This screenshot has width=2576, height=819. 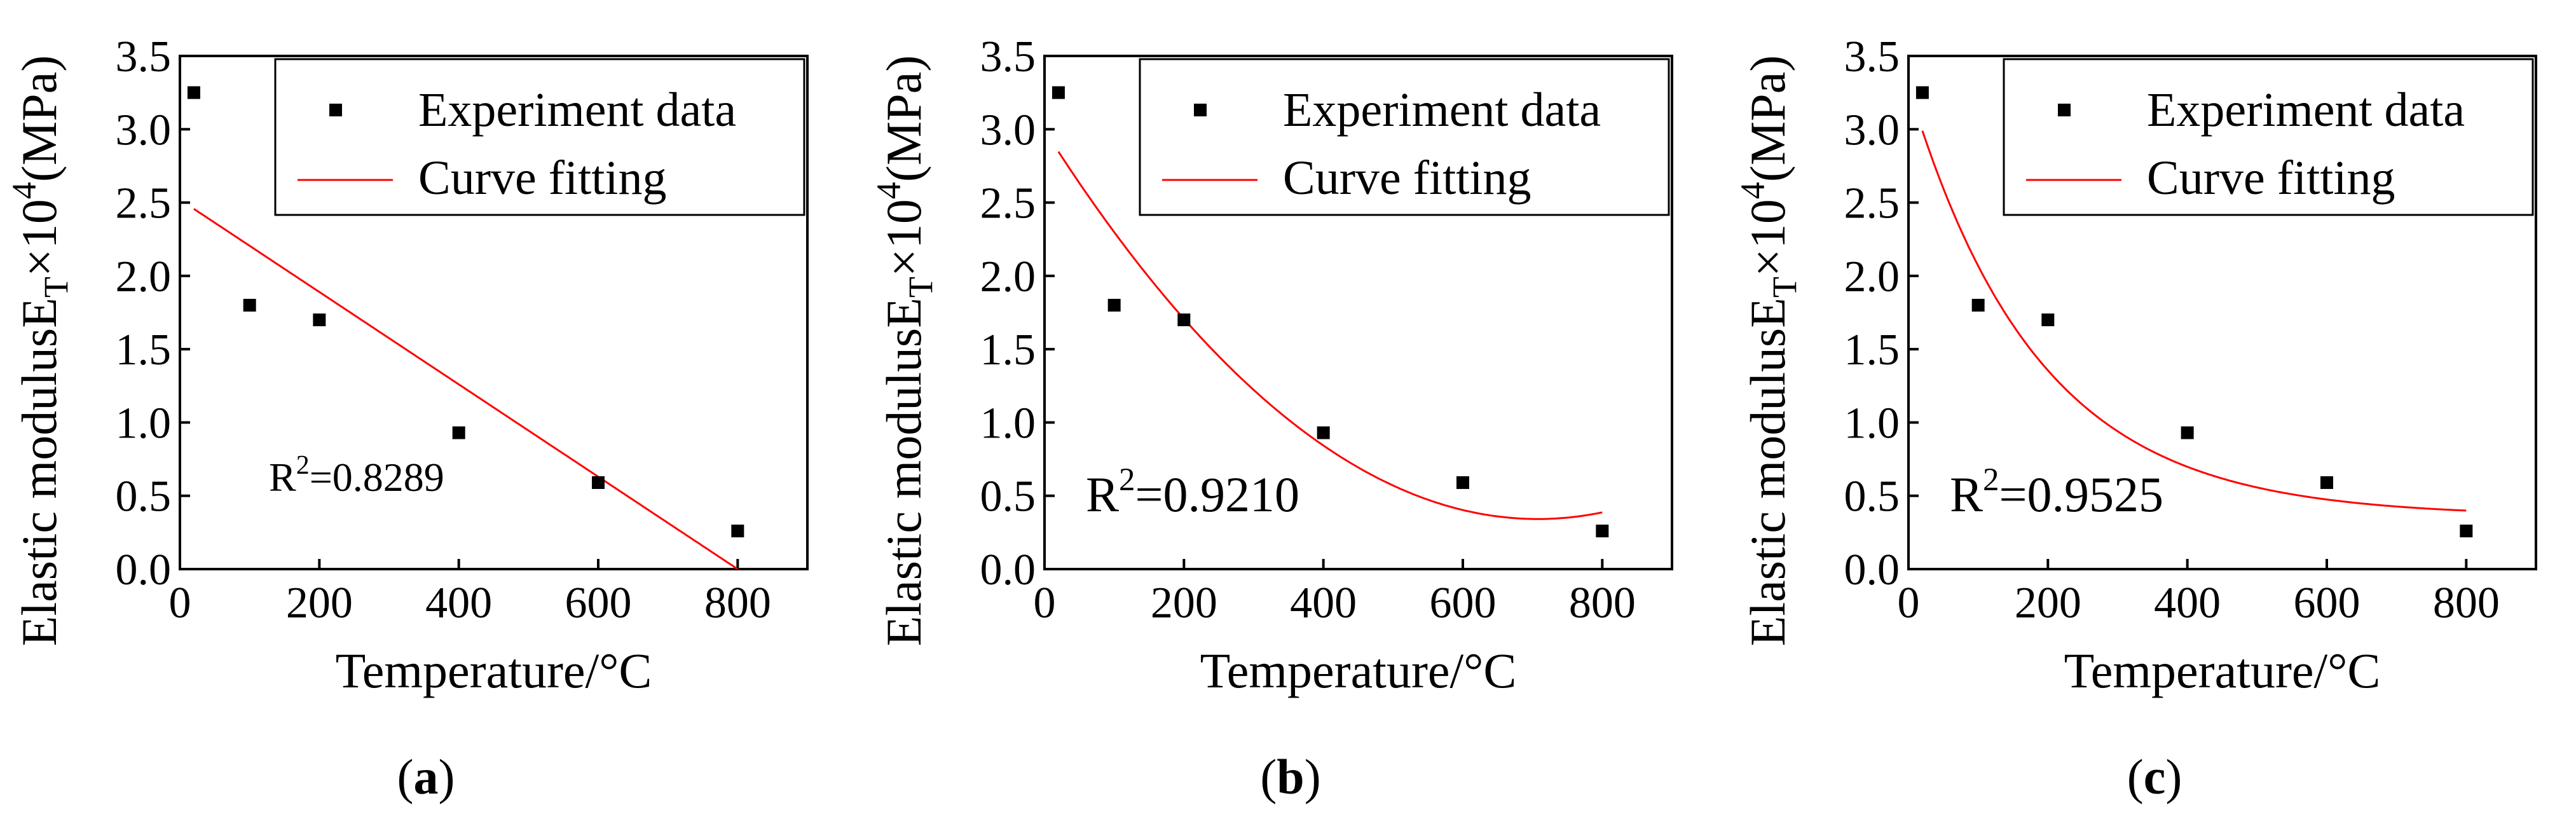 I want to click on legend-marker-points, so click(x=2064, y=110).